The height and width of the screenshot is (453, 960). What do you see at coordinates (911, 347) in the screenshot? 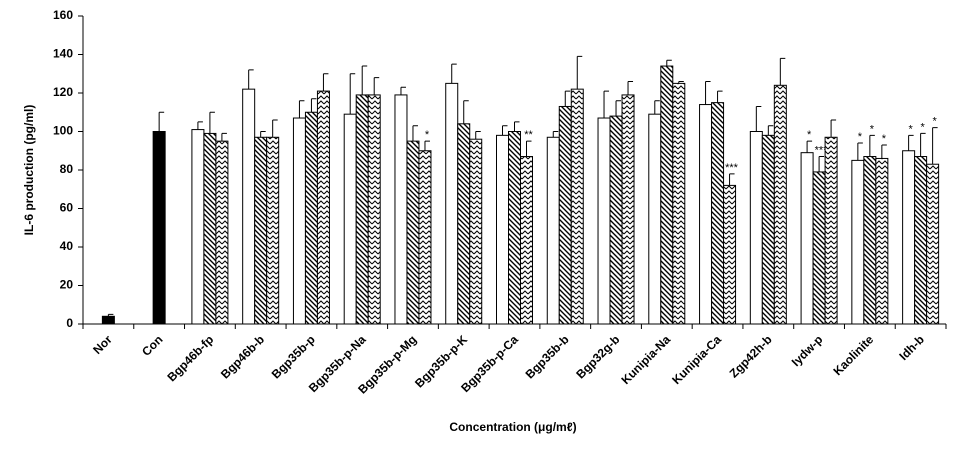
I see `x-tick-label: Idh-b` at bounding box center [911, 347].